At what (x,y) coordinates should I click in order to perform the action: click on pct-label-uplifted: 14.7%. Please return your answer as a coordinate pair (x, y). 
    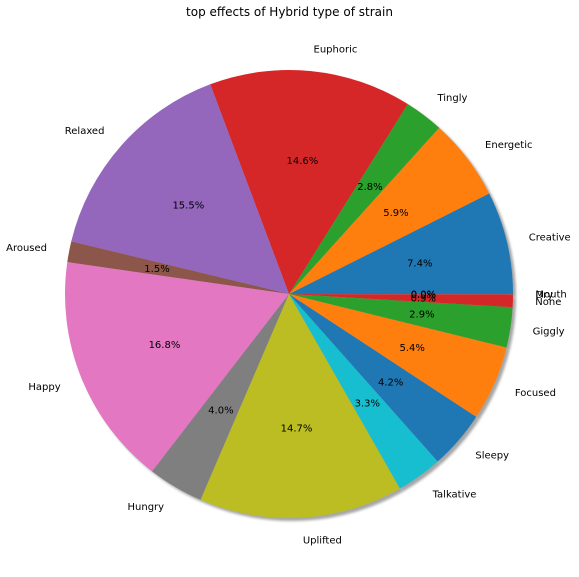
    Looking at the image, I should click on (297, 429).